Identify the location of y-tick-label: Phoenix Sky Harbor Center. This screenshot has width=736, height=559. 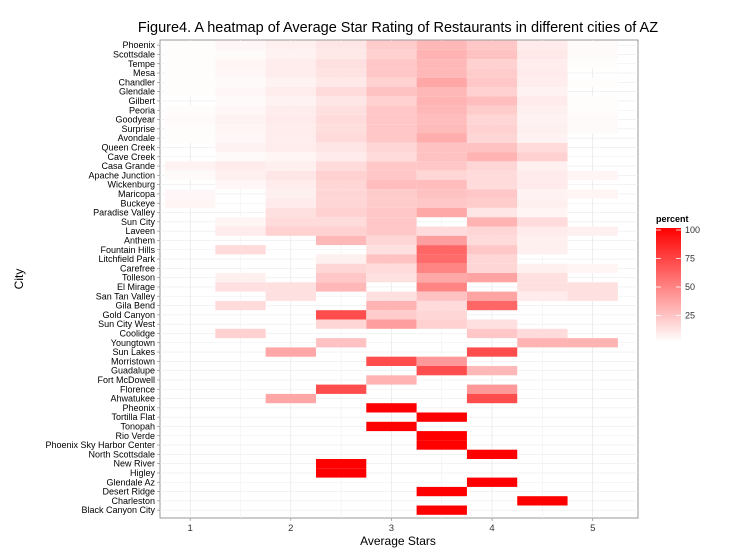
(100, 445).